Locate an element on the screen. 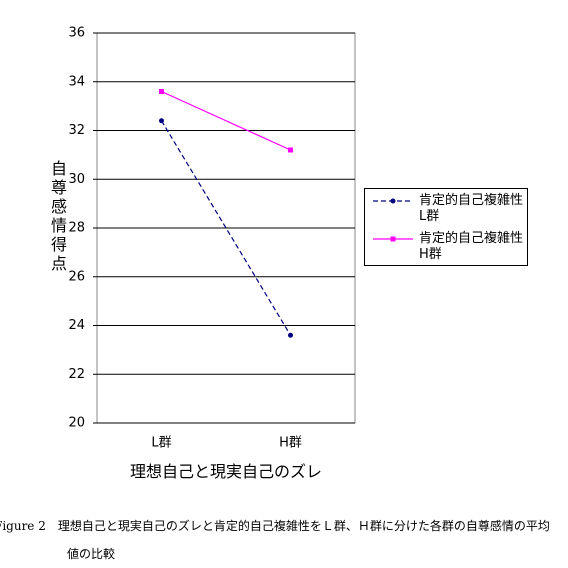 Image resolution: width=568 pixels, height=568 pixels. legend: 肯定的自己複雑性 L群 肯定的自己複雑性 H群 is located at coordinates (450, 227).